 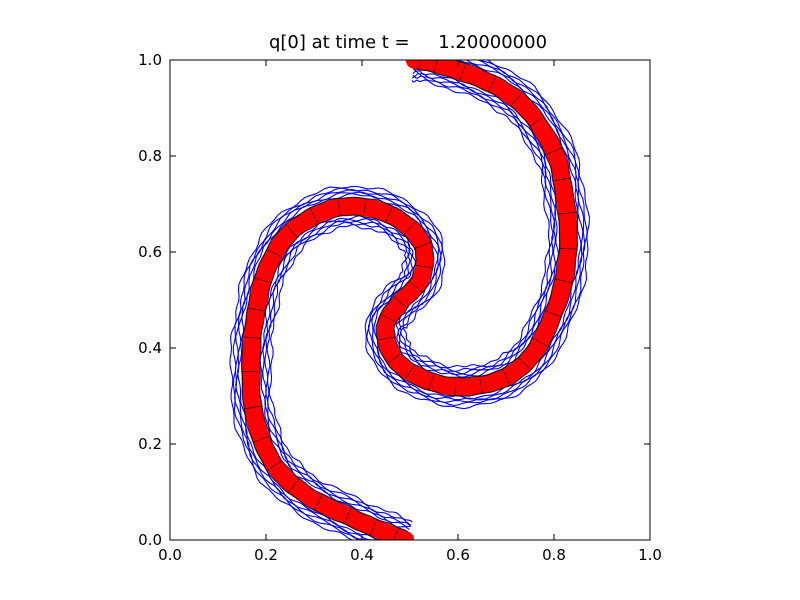 I want to click on x-tick-label: 0.8, so click(x=554, y=555).